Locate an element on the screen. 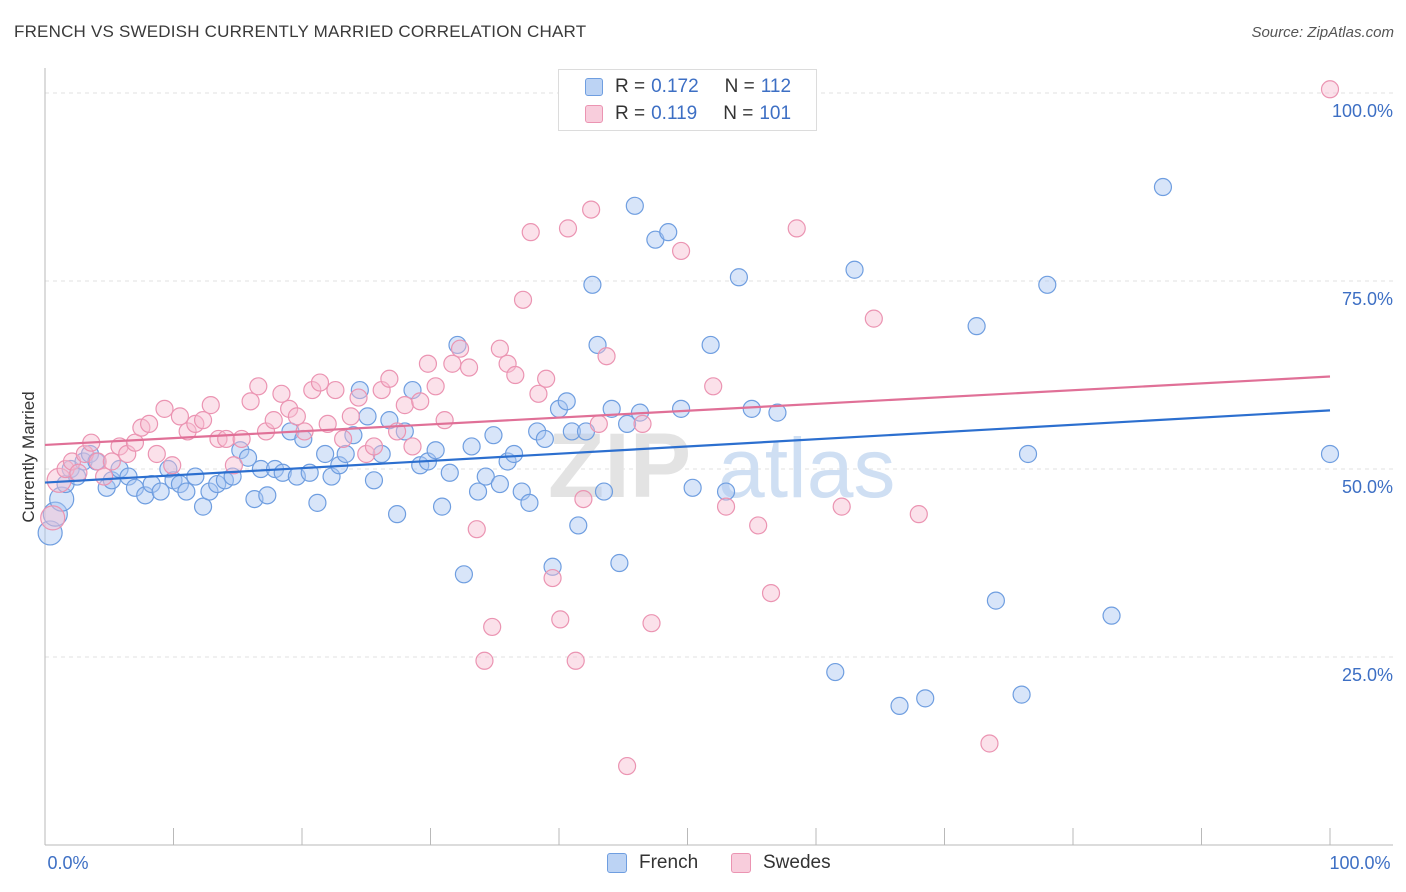 This screenshot has width=1406, height=892. trend-lines is located at coordinates (687, 429).